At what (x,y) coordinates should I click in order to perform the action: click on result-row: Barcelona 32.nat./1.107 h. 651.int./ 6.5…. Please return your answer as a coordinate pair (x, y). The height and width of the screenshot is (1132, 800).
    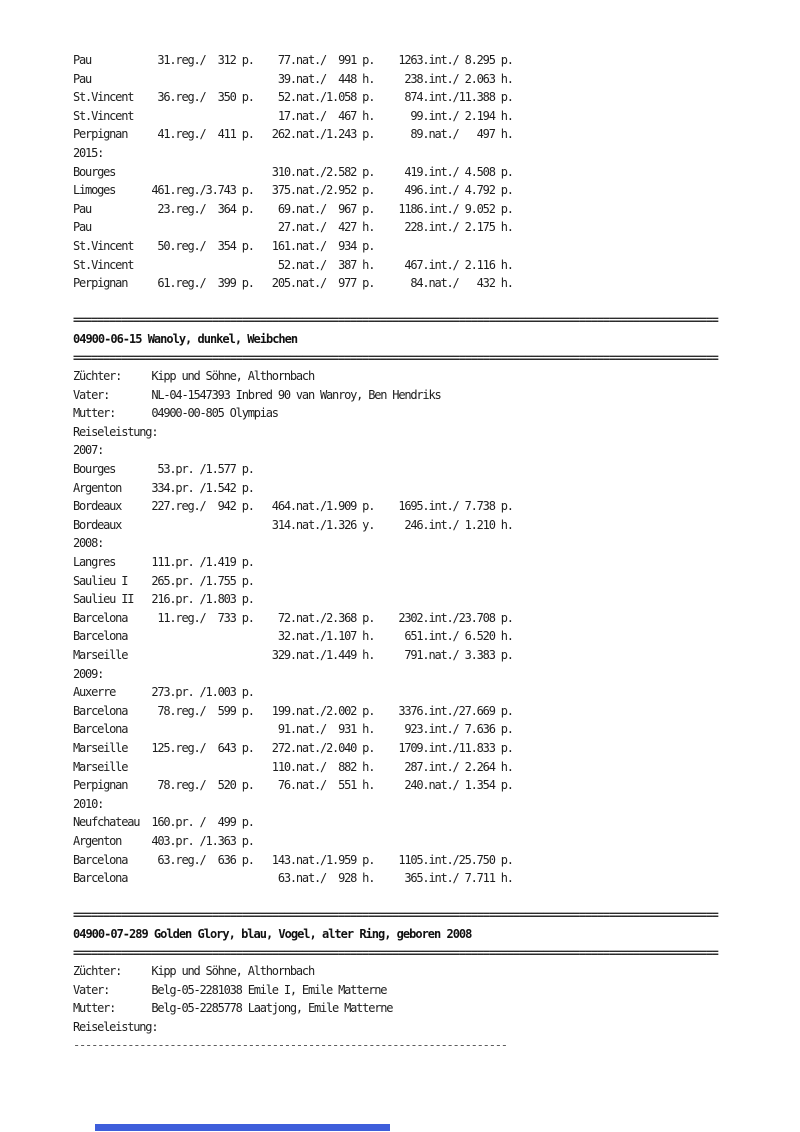
    Looking at the image, I should click on (293, 636).